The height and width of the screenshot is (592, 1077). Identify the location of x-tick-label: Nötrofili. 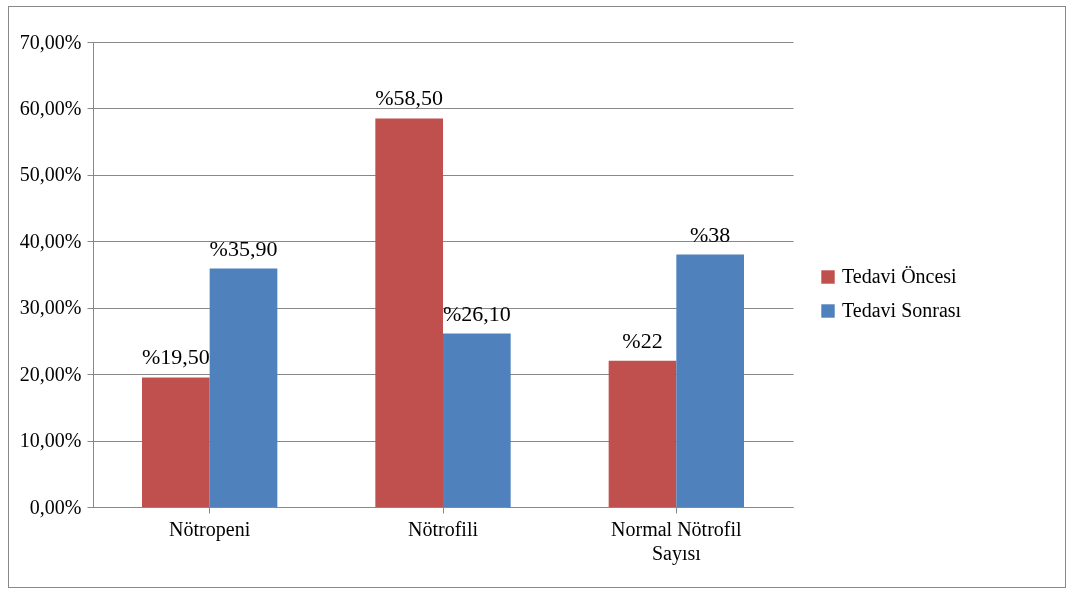
(443, 528).